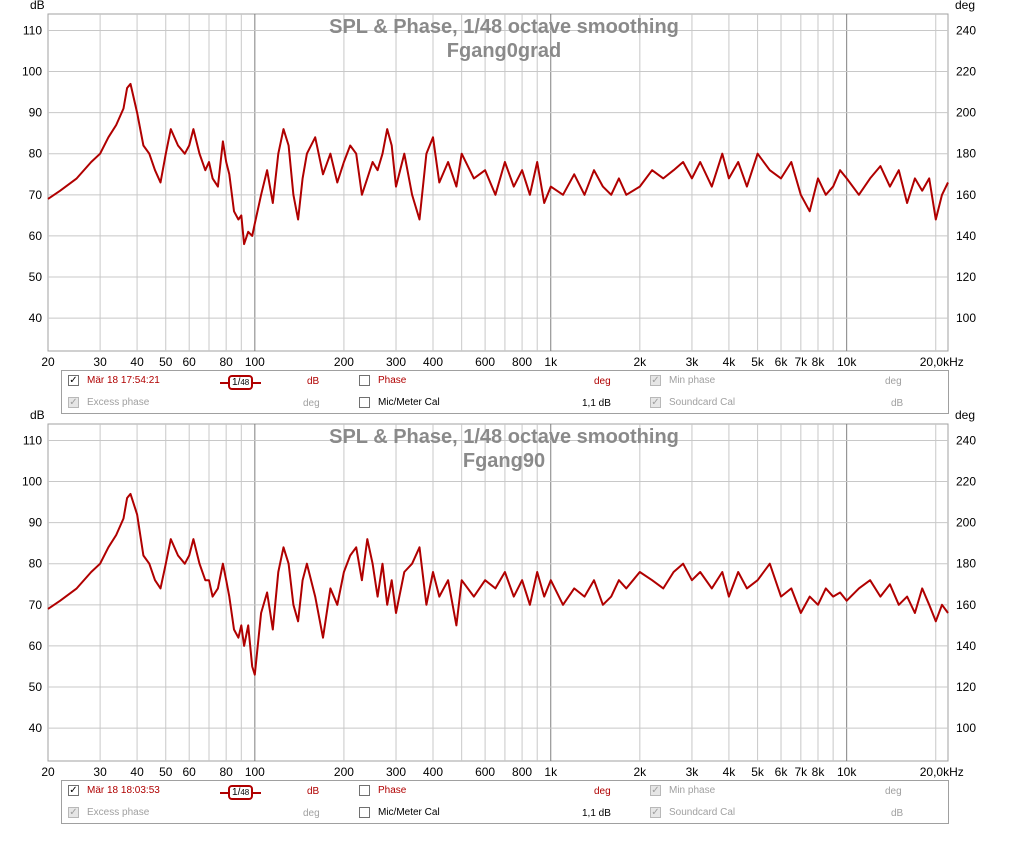 This screenshot has width=1009, height=848. I want to click on x-tick-label: 2k, so click(640, 362).